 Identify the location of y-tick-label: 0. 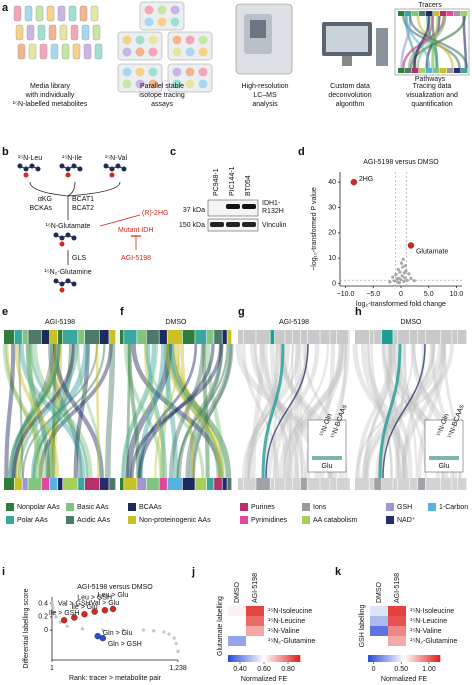
(334, 283).